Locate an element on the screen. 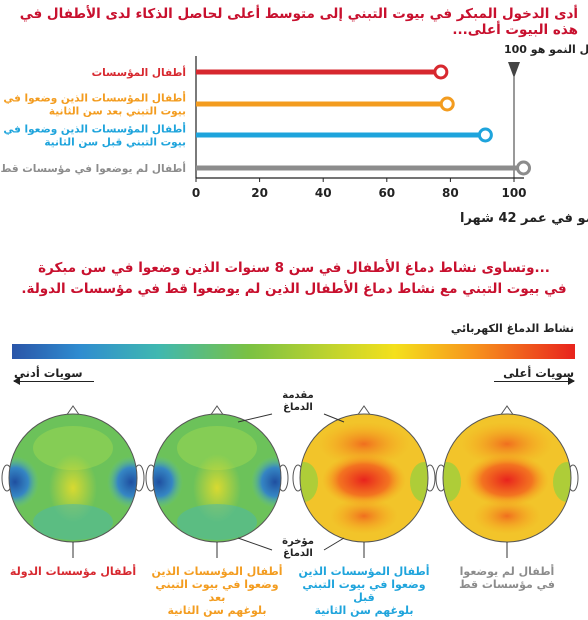  brain-caption-line: أطفال لم يوضعوا is located at coordinates (507, 571).